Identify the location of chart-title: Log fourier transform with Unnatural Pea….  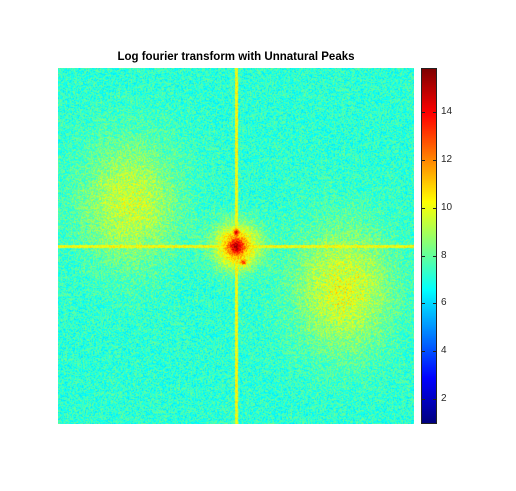
(236, 57).